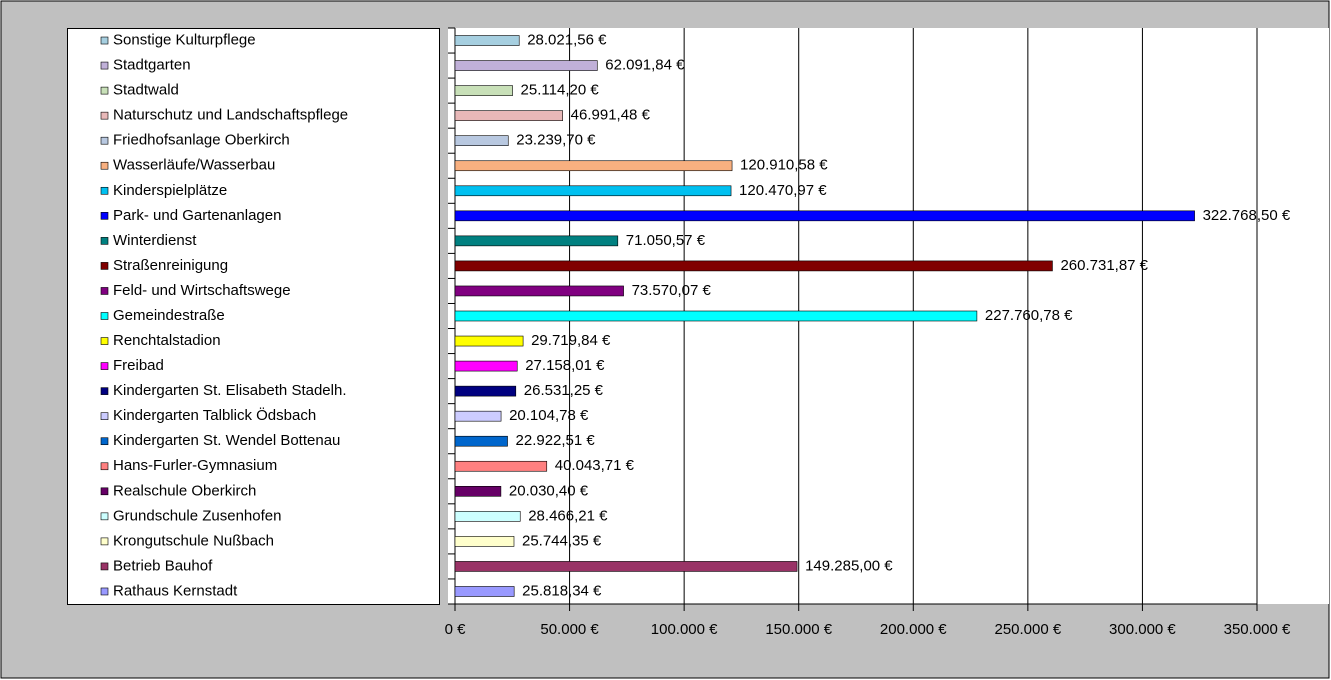 The height and width of the screenshot is (680, 1331). What do you see at coordinates (549, 490) in the screenshot?
I see `value-label: 20.030,40 €` at bounding box center [549, 490].